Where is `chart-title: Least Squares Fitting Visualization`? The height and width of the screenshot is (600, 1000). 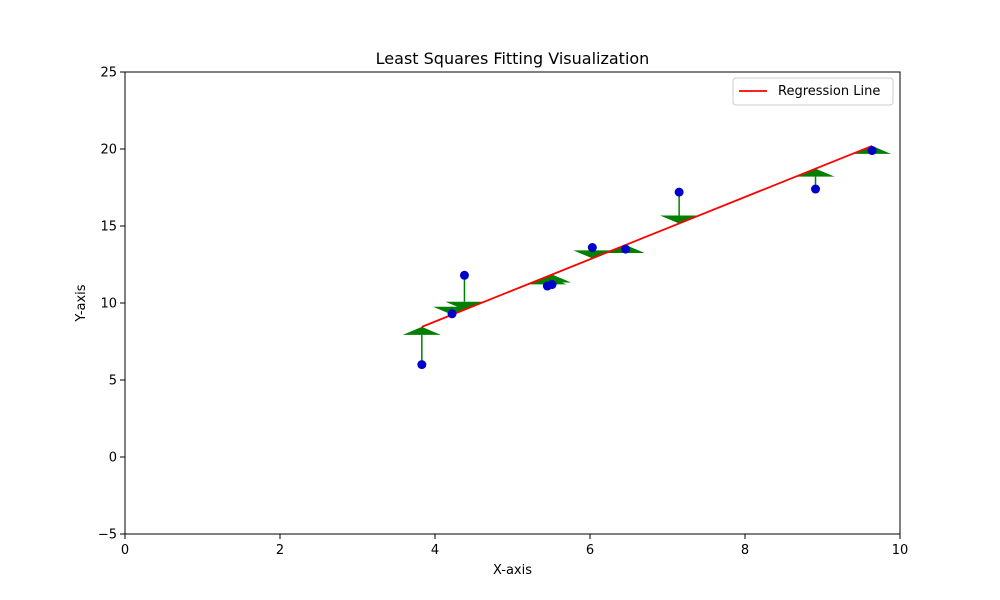 chart-title: Least Squares Fitting Visualization is located at coordinates (513, 58).